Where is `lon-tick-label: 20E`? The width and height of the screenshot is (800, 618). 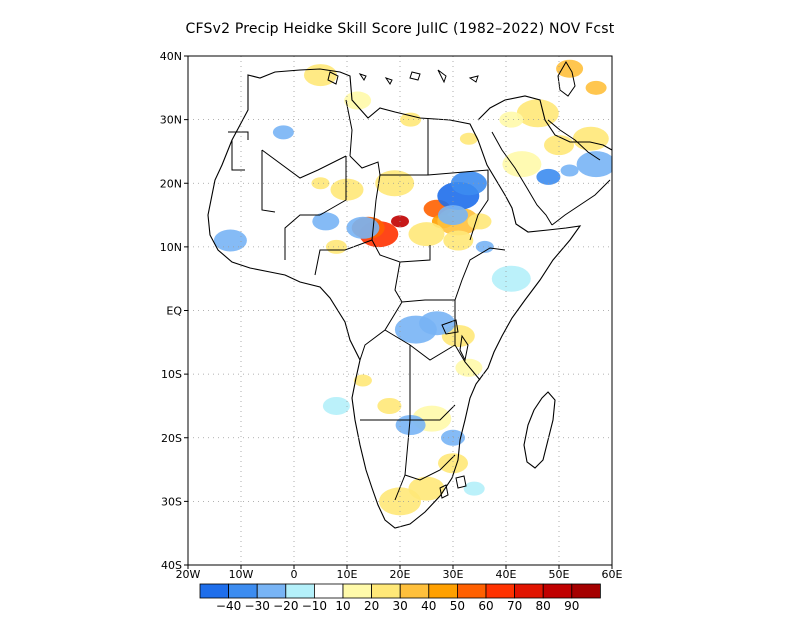 lon-tick-label: 20E is located at coordinates (400, 574).